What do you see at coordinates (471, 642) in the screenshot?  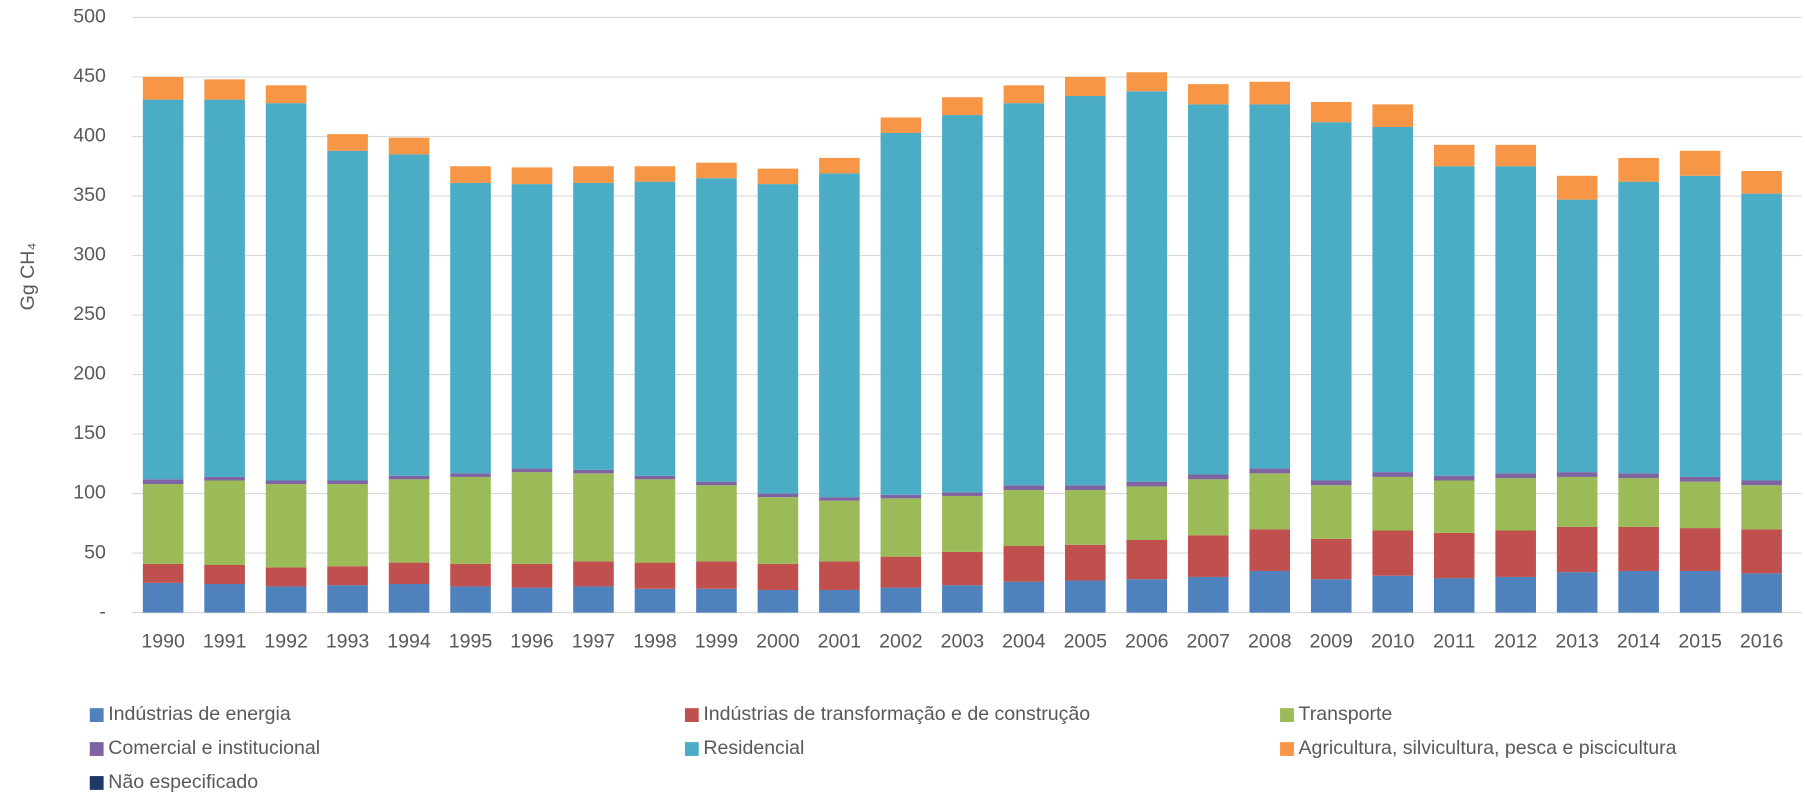 I see `x-tick-label: 1995` at bounding box center [471, 642].